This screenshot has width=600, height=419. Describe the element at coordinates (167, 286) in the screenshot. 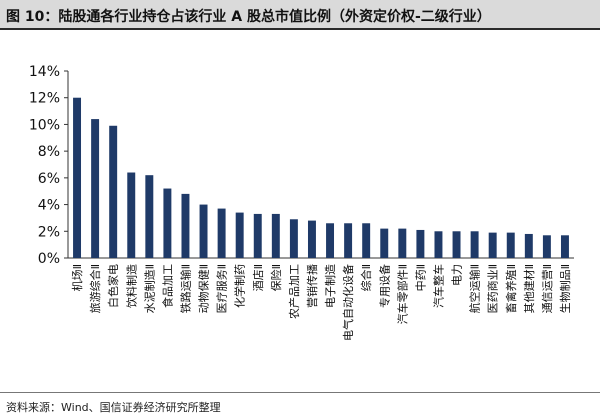

I see `x-tick-label: 食品加工` at that location.